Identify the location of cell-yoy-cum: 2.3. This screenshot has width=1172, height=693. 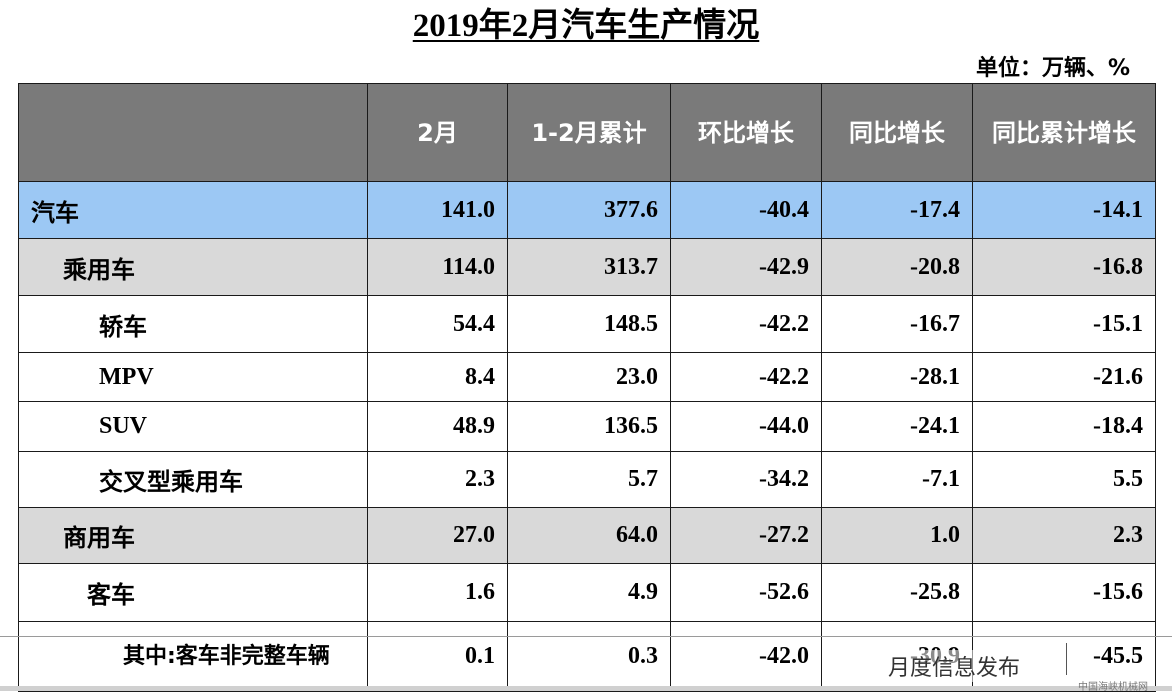
(1064, 535).